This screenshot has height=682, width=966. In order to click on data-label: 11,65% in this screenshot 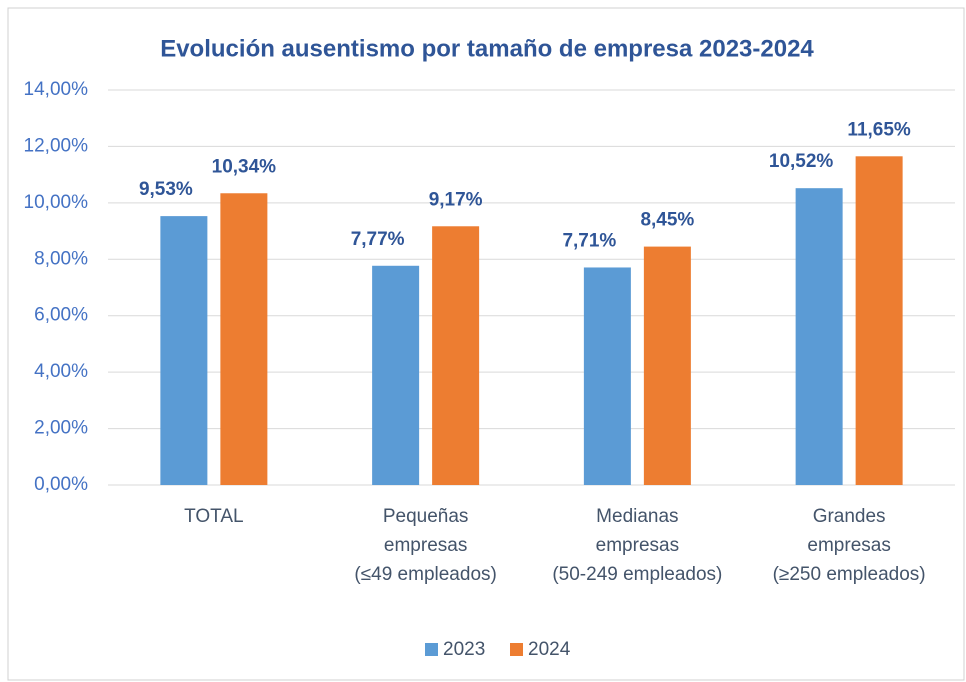, I will do `click(878, 129)`.